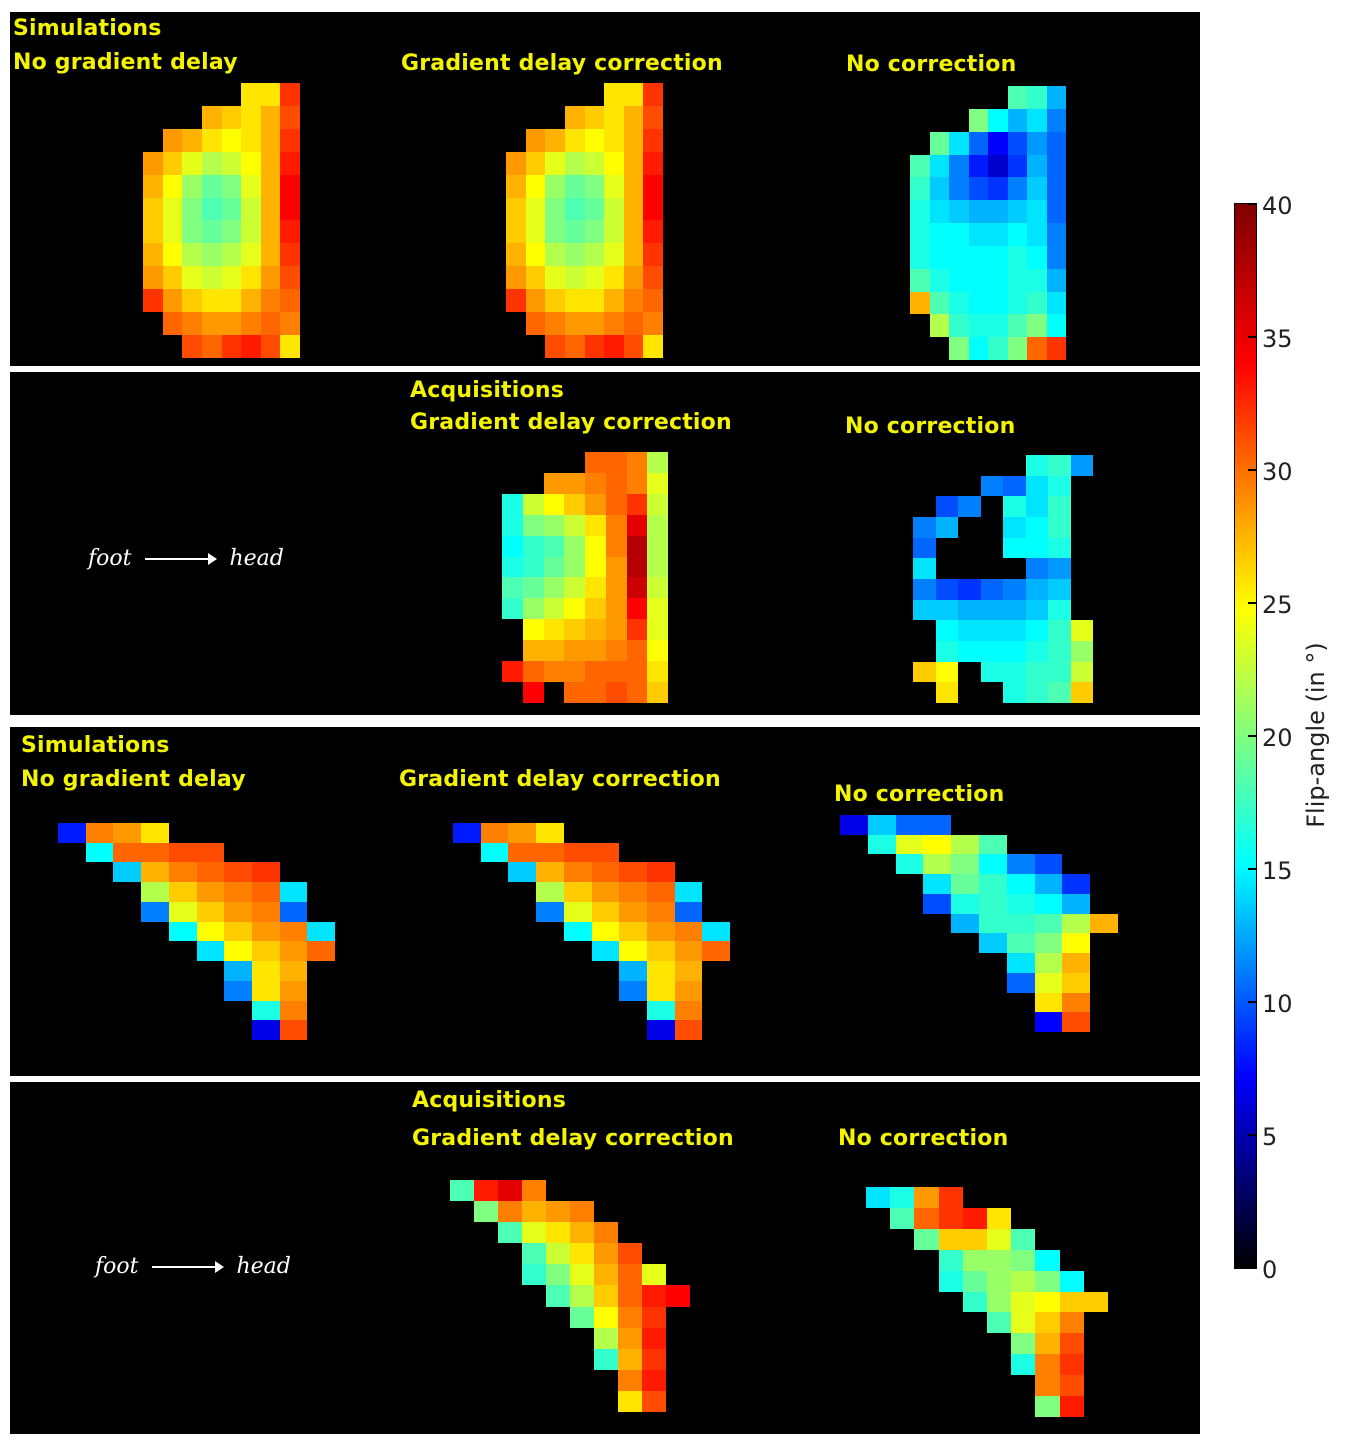 This screenshot has height=1454, width=1350. I want to click on orientation-foot-head: foot head, so click(193, 1266).